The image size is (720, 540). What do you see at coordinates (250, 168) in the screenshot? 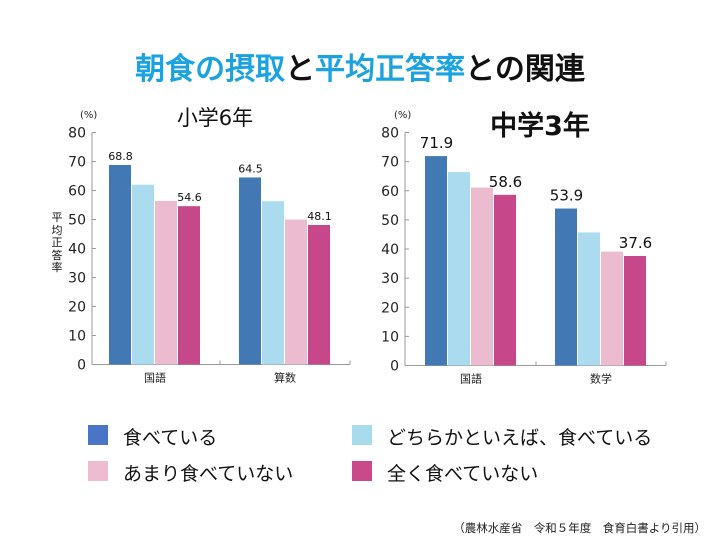
I see `data-label: 64.5` at bounding box center [250, 168].